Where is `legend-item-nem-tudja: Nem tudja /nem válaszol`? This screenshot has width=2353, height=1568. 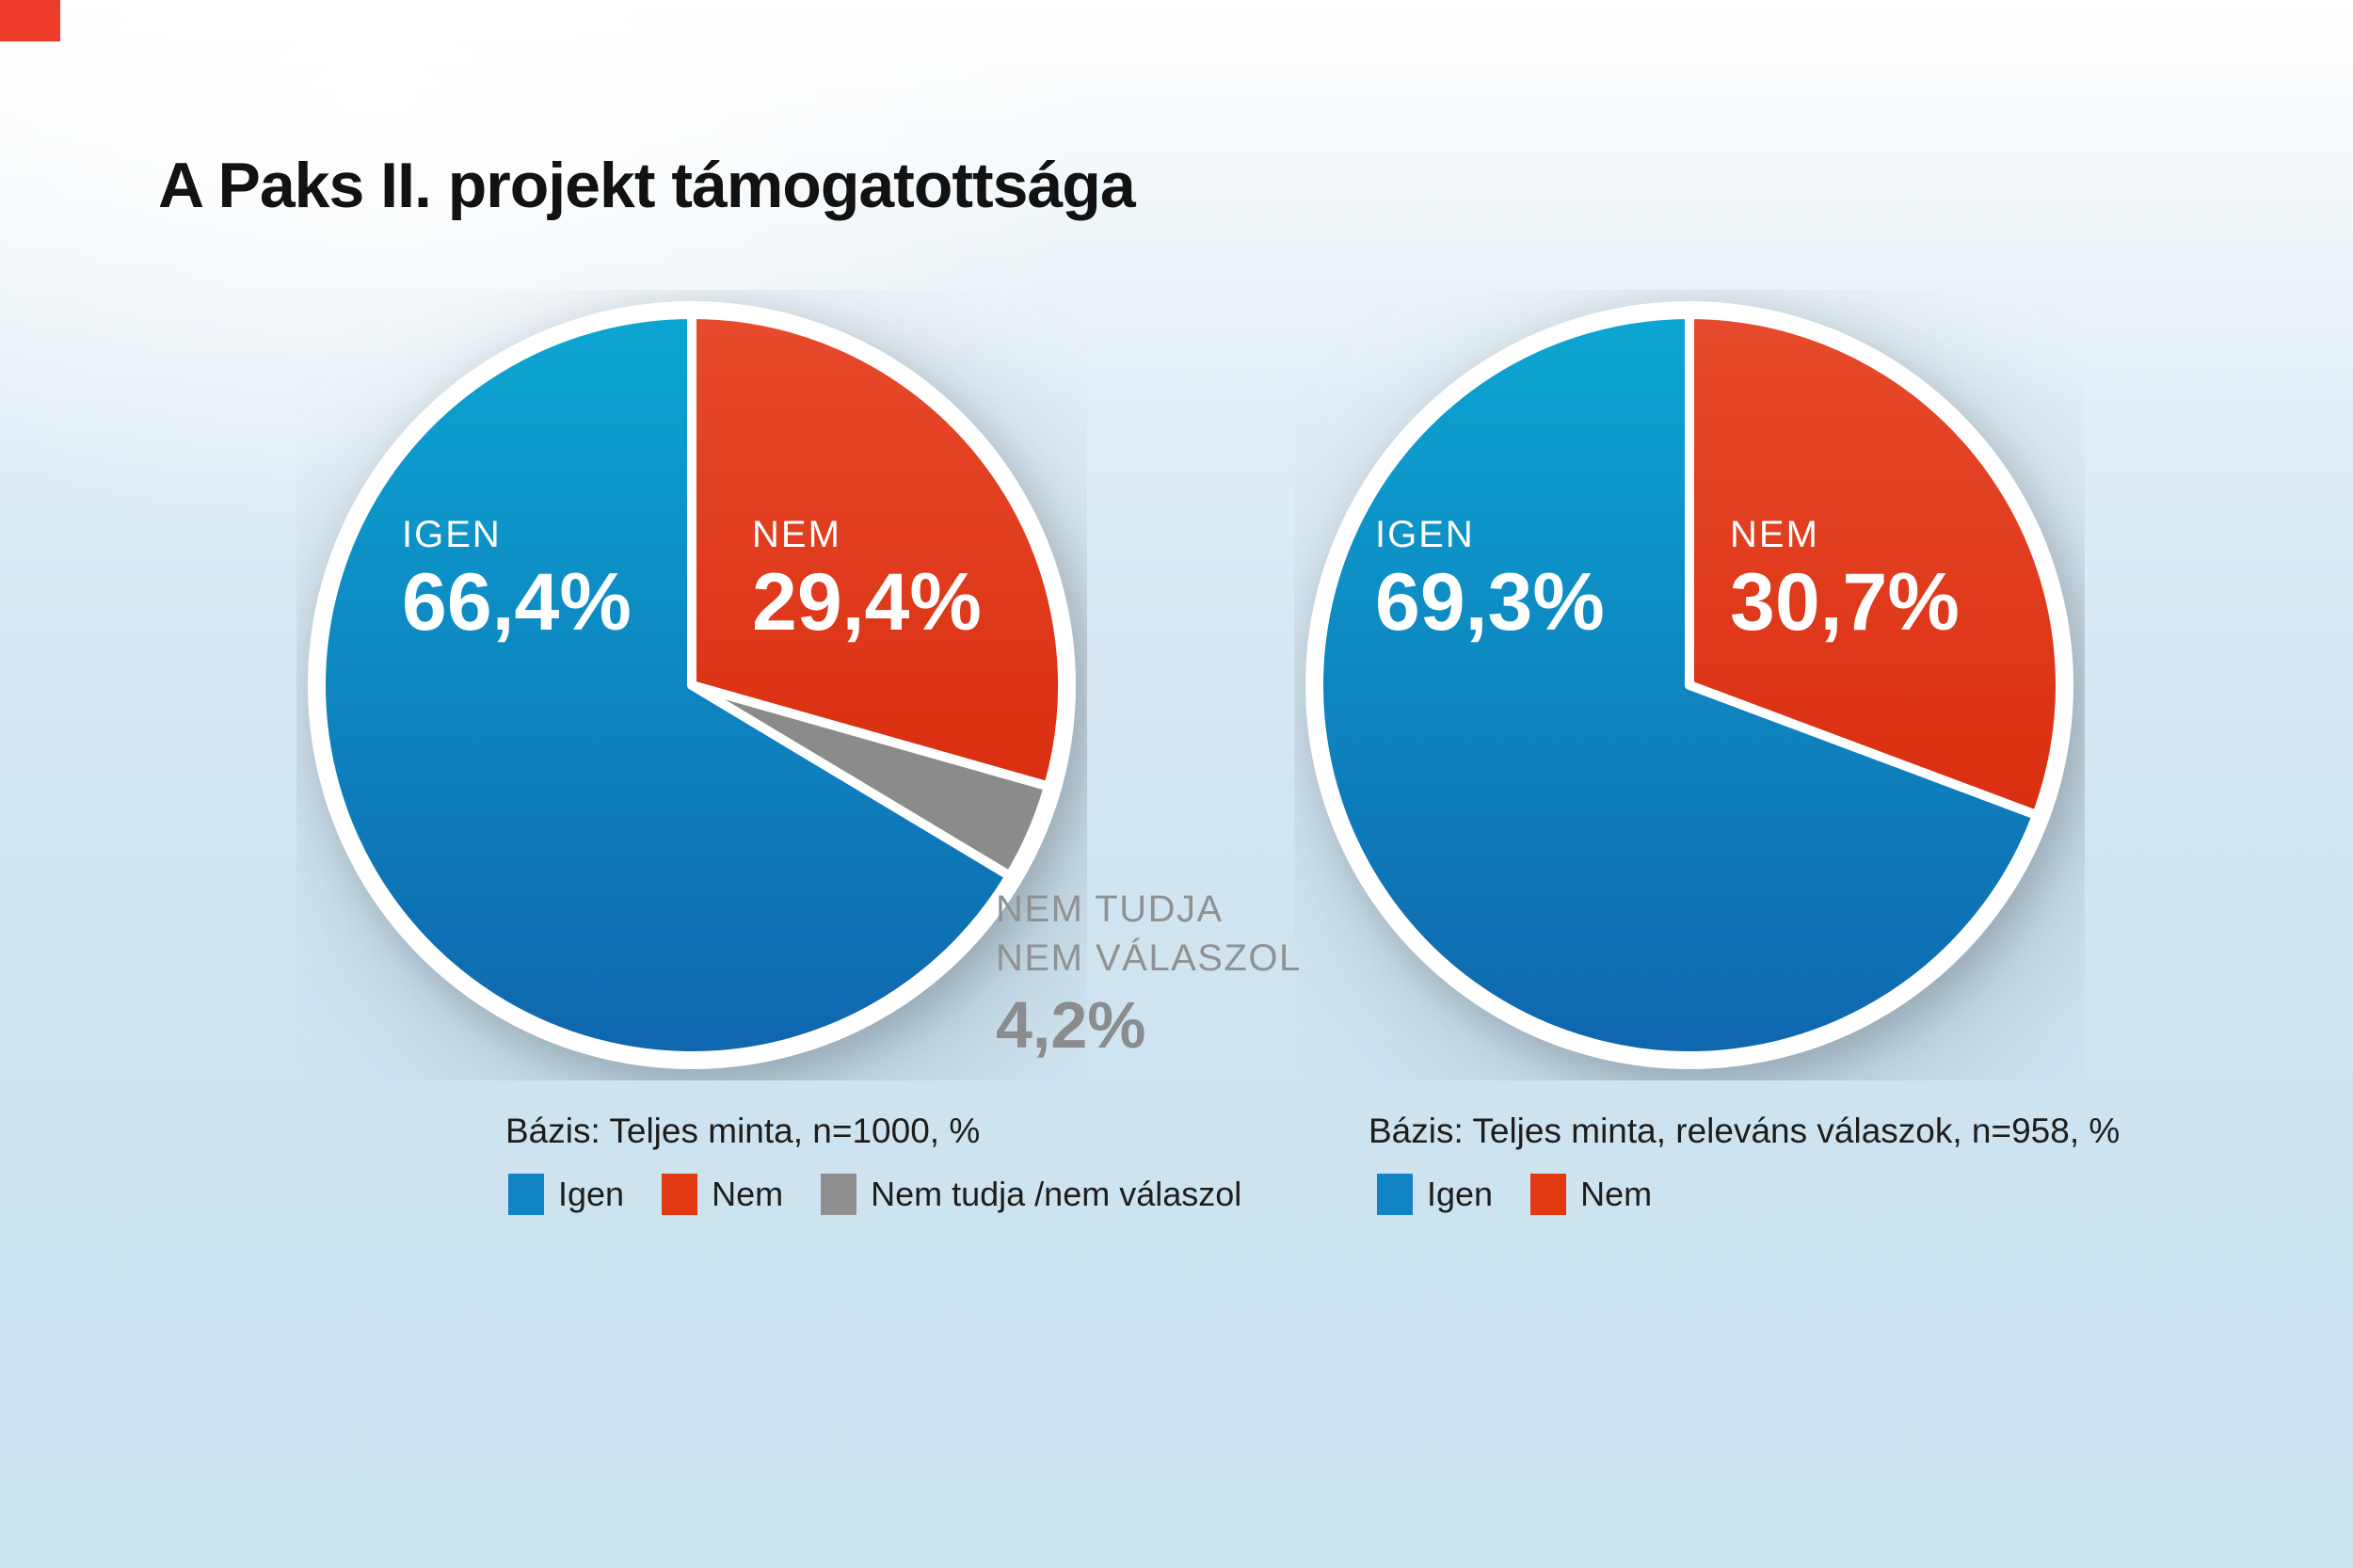 legend-item-nem-tudja: Nem tudja /nem válaszol is located at coordinates (1031, 1194).